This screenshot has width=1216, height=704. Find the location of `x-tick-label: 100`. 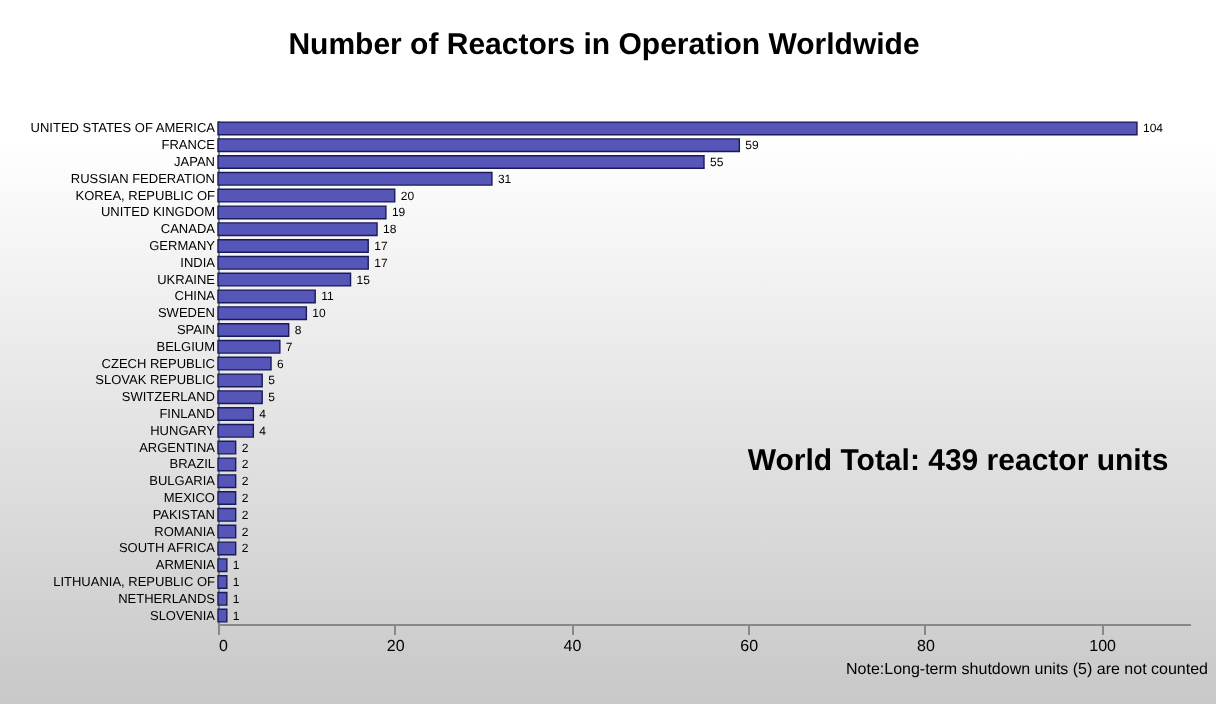

x-tick-label: 100 is located at coordinates (1103, 646).